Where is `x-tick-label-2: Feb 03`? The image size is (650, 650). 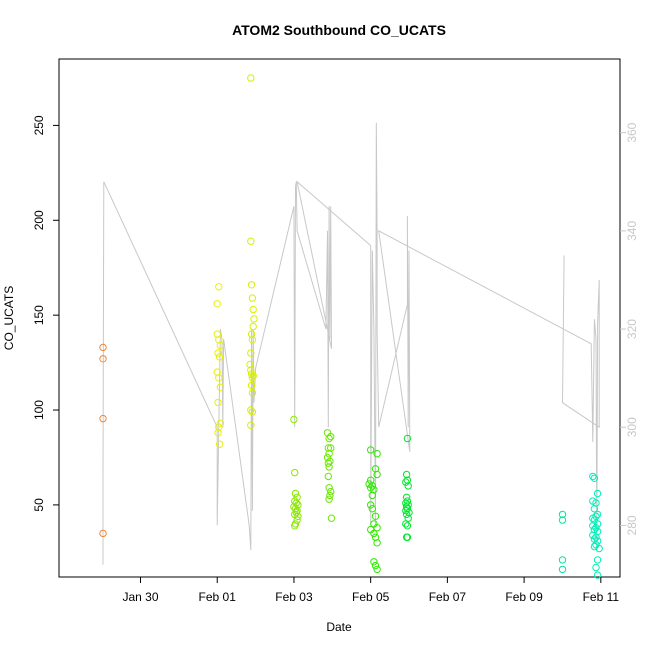 x-tick-label-2: Feb 03 is located at coordinates (294, 597).